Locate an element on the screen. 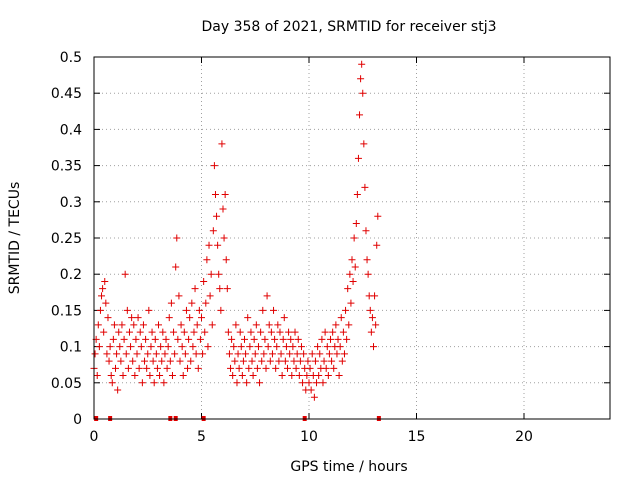 The image size is (640, 480). y-tick-label: 0.15 is located at coordinates (66, 311).